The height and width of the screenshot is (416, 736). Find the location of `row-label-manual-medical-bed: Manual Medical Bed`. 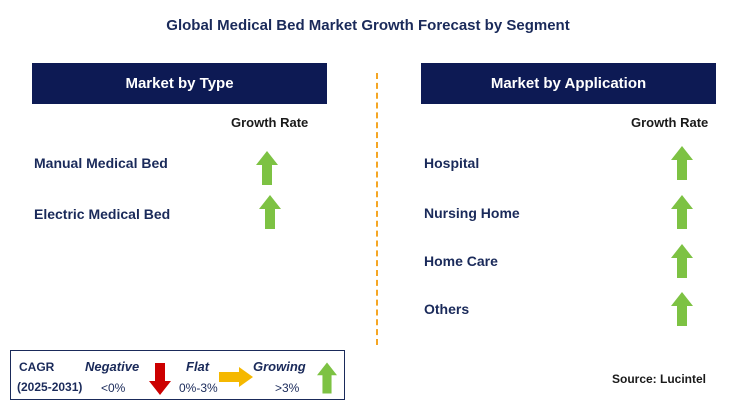

row-label-manual-medical-bed: Manual Medical Bed is located at coordinates (101, 163).